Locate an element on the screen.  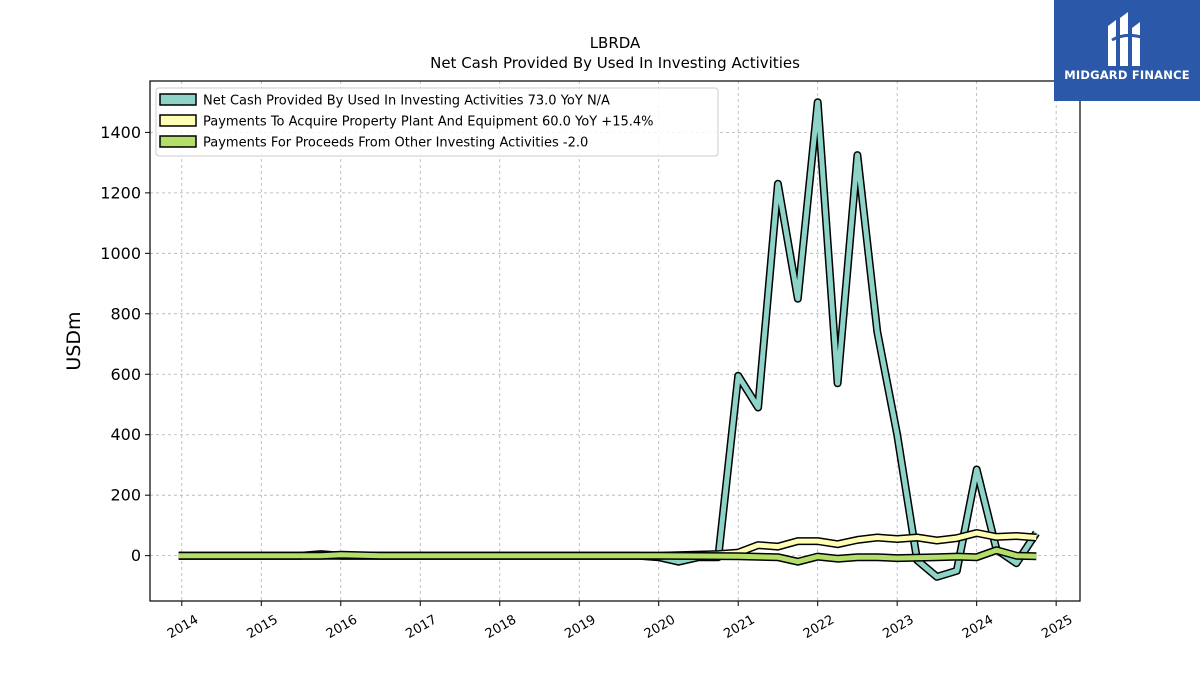
brand-mark-icon is located at coordinates (1126, 39).